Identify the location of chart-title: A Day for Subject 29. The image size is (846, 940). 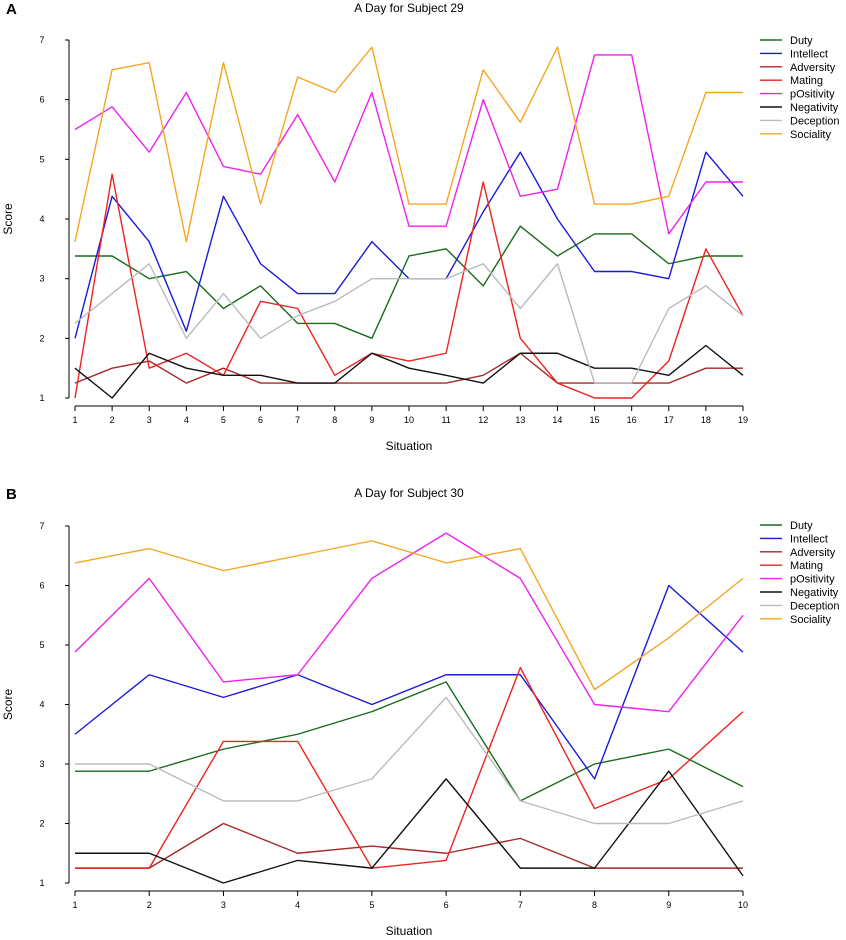
(409, 8).